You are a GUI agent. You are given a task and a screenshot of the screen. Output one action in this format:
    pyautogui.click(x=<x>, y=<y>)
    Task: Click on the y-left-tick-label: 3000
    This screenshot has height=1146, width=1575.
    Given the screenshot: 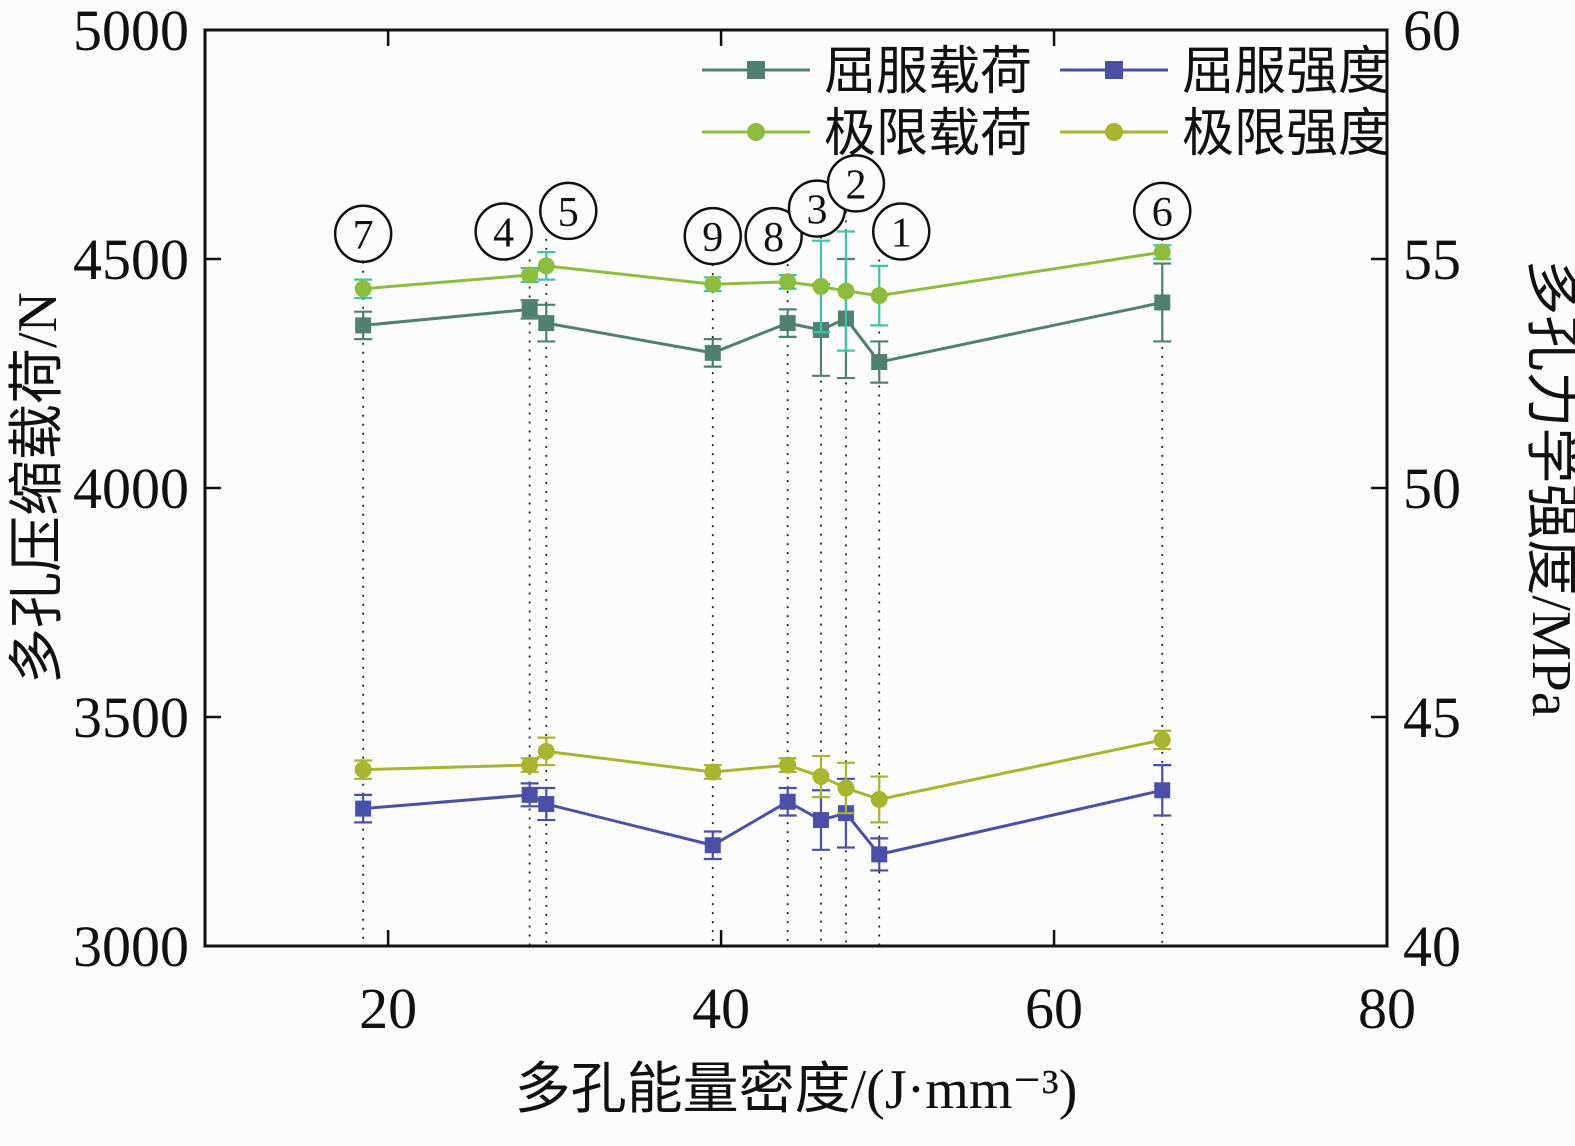 What is the action you would take?
    pyautogui.click(x=131, y=946)
    